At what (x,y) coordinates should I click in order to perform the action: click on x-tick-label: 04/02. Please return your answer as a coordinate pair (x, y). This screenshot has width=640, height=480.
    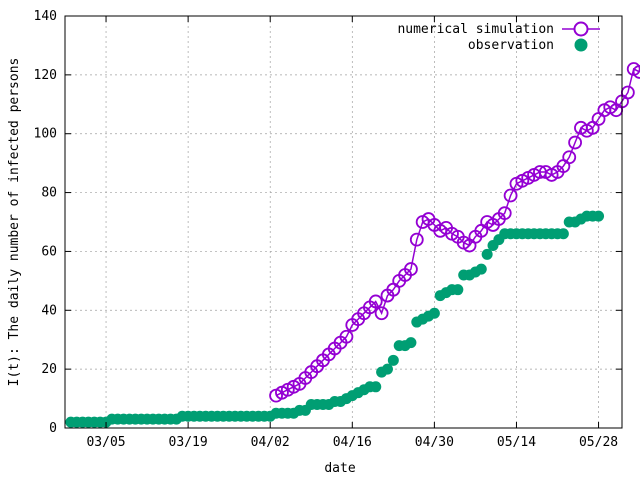
    Looking at the image, I should click on (270, 442).